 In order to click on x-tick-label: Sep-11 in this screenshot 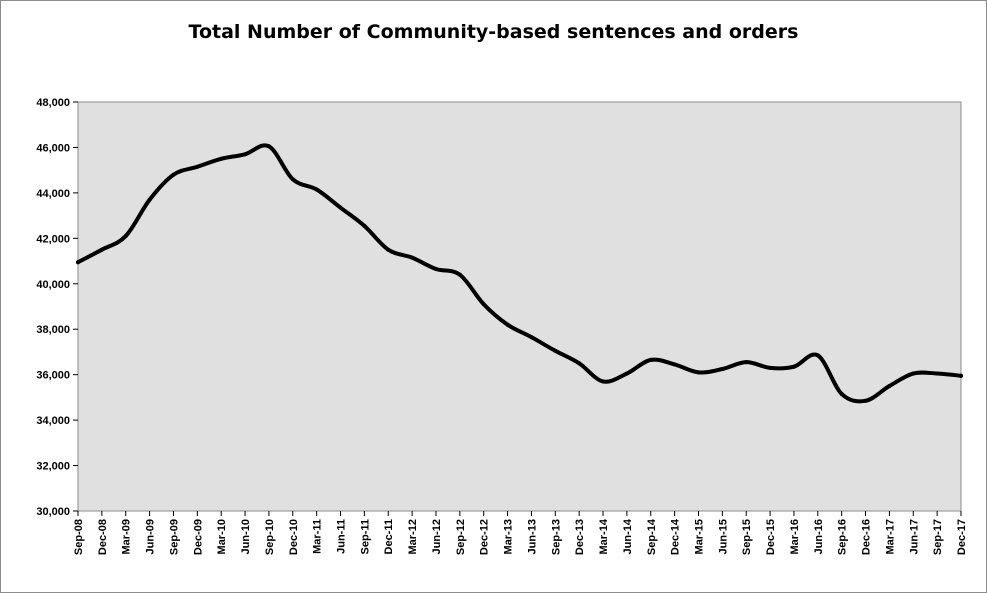, I will do `click(365, 536)`.